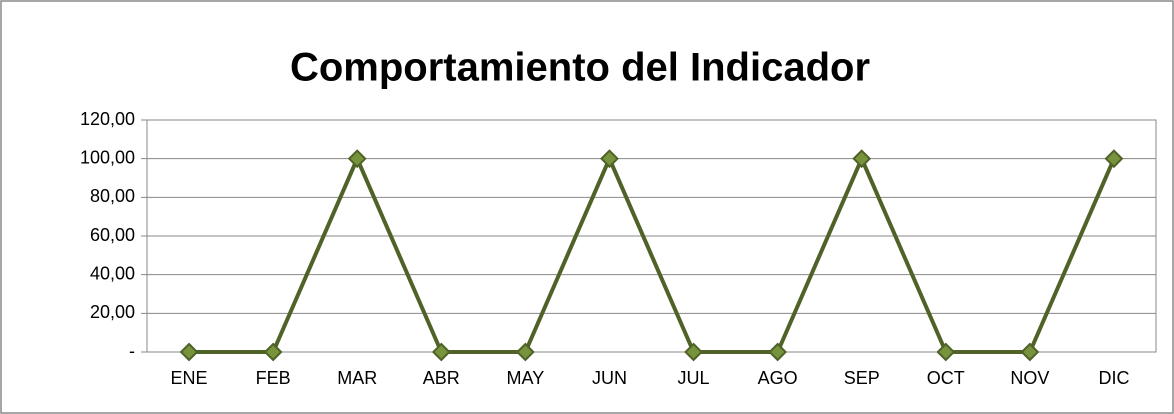  Describe the element at coordinates (580, 68) in the screenshot. I see `chart-title: Comportamiento del Indicador` at that location.